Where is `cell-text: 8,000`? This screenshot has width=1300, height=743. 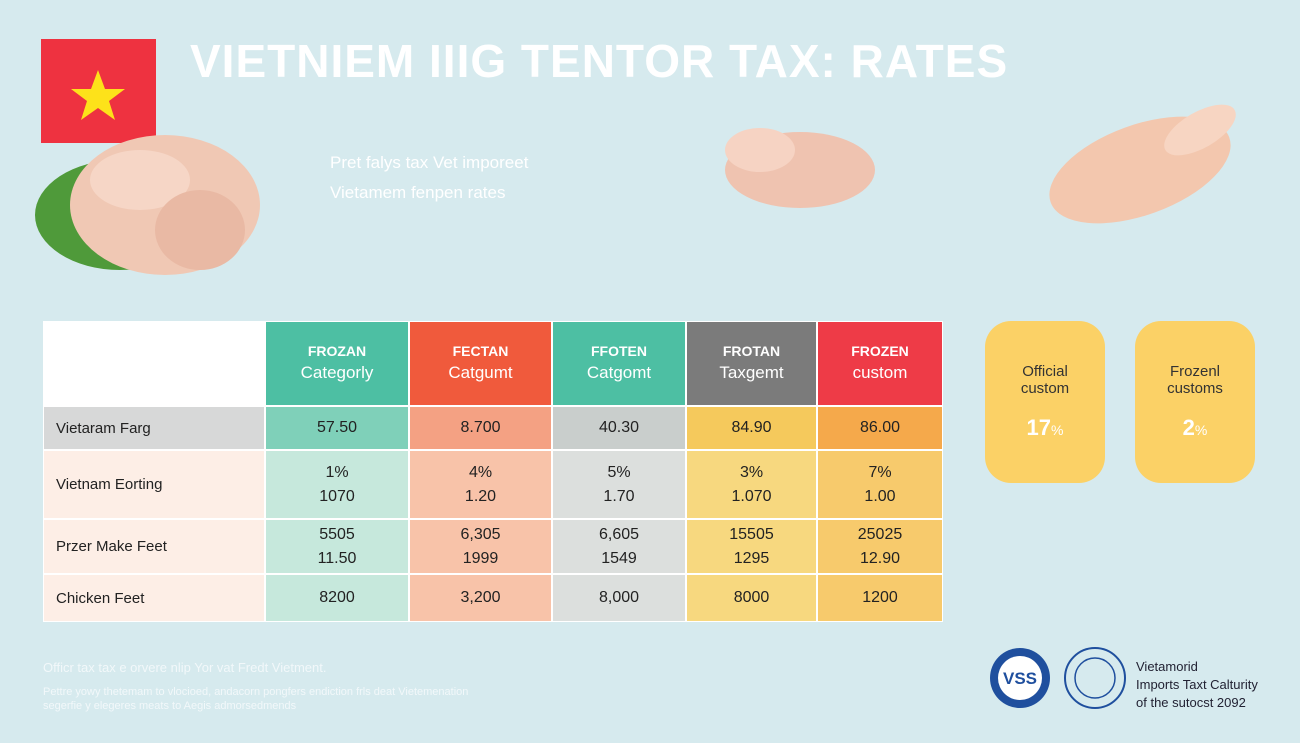
cell-text: 8,000 is located at coordinates (619, 598).